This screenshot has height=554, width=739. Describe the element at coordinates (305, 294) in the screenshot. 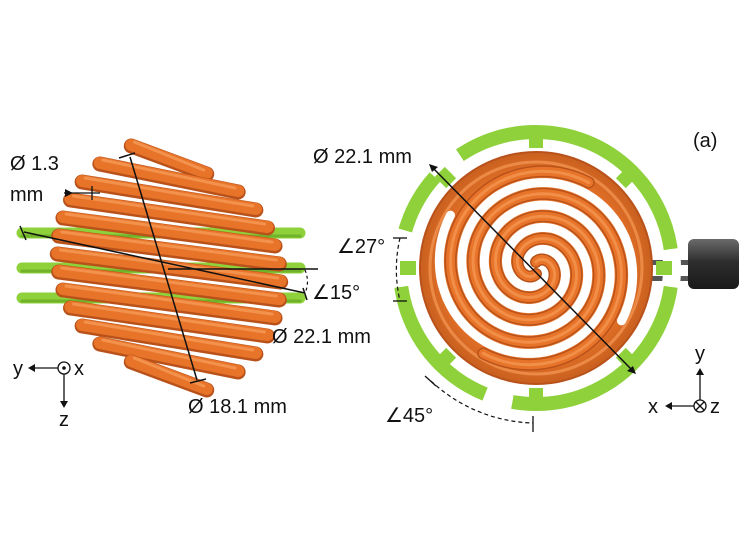

I see `outer-diameter-tick-b` at that location.